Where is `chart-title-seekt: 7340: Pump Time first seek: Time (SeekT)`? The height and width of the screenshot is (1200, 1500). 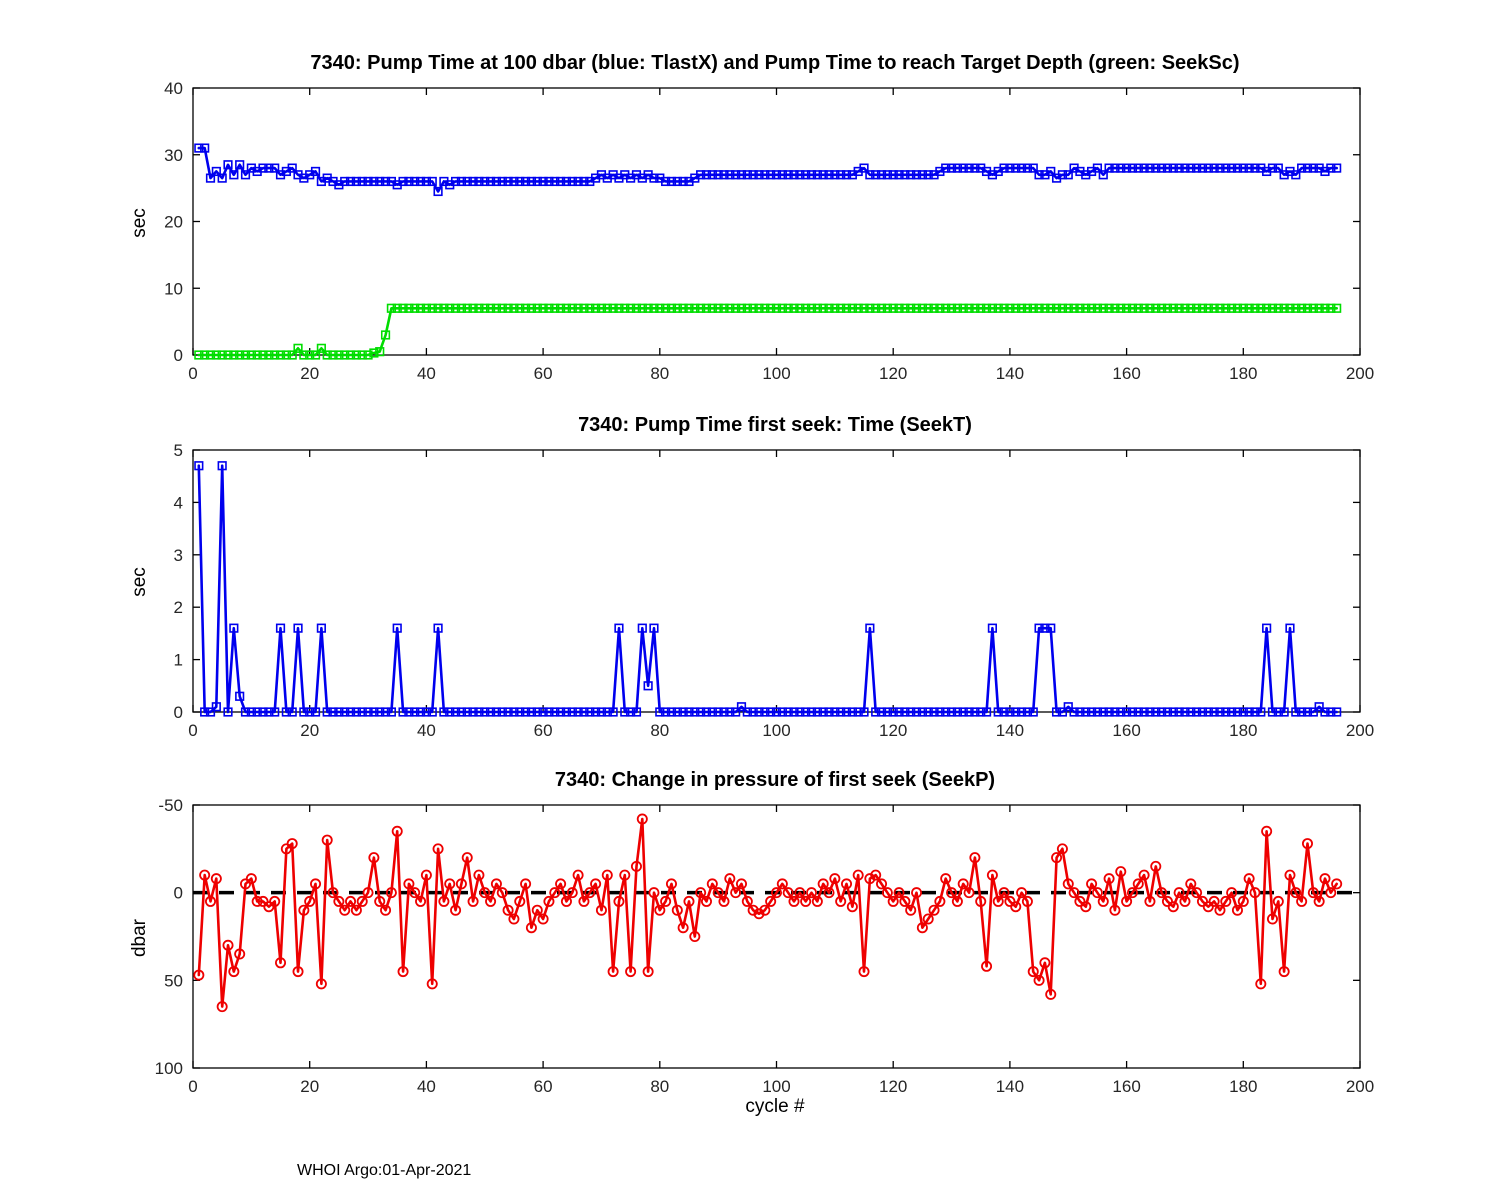
chart-title-seekt: 7340: Pump Time first seek: Time (SeekT) is located at coordinates (775, 425).